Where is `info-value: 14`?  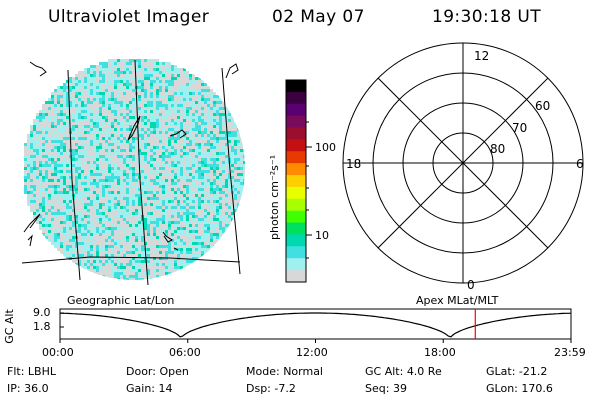 info-value: 14 is located at coordinates (165, 388).